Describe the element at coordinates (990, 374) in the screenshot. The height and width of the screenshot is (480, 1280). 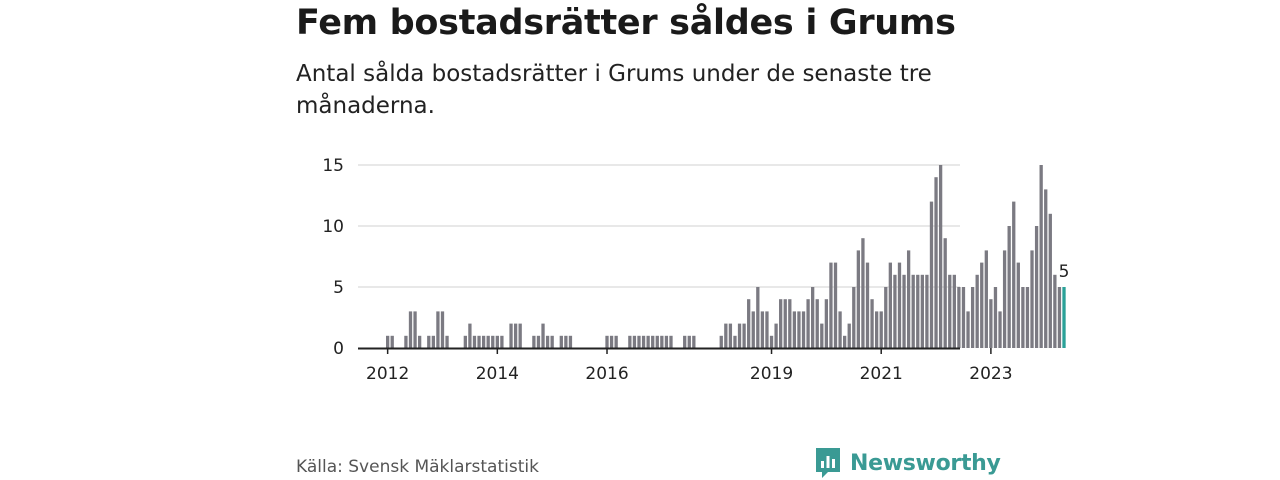
I see `x-tick-label: 2023` at that location.